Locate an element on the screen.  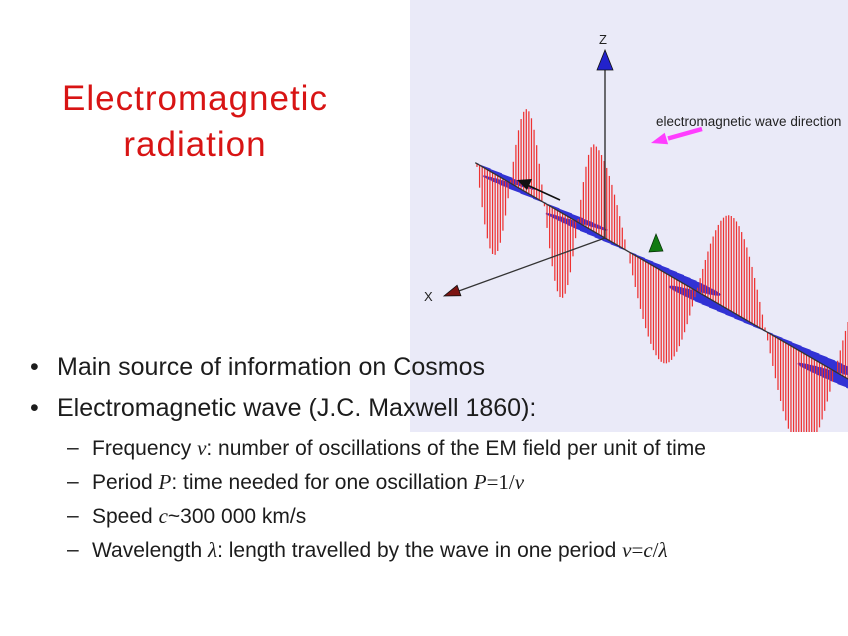
bullet-text: Main source of information on Cosmos is located at coordinates (271, 367).